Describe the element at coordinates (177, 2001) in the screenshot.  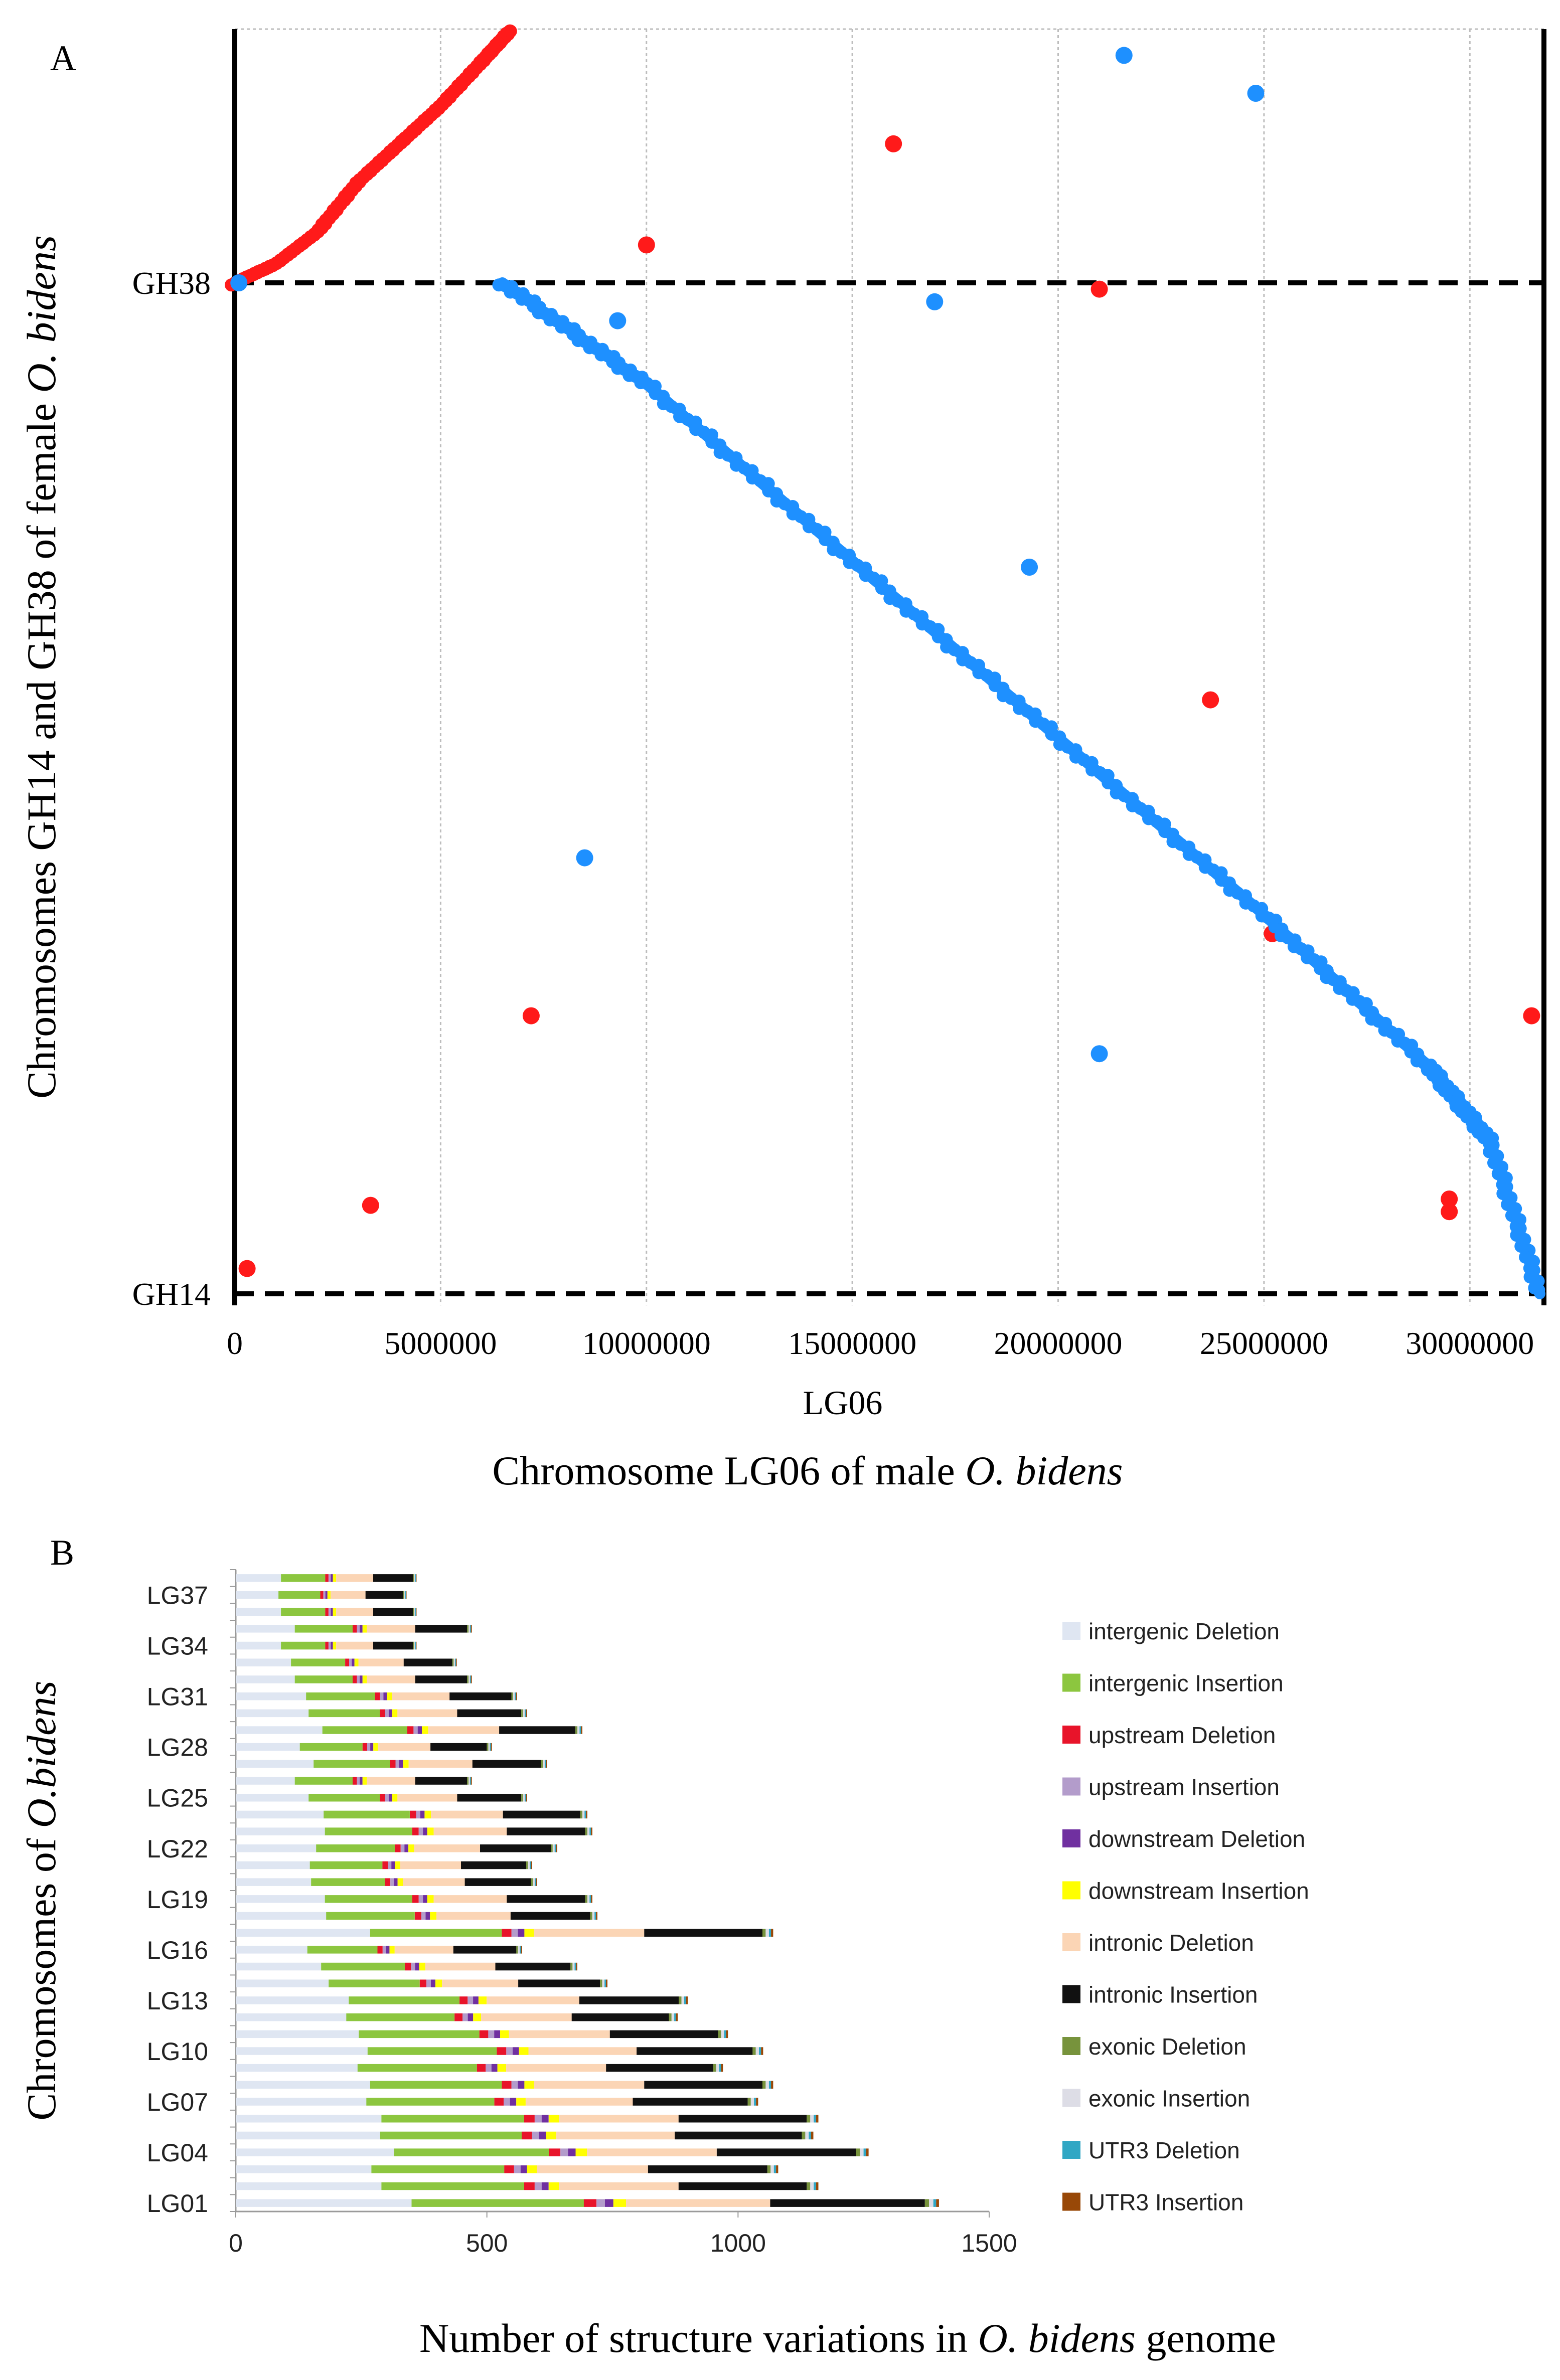
I see `y-tick-label-lg13: LG13` at that location.